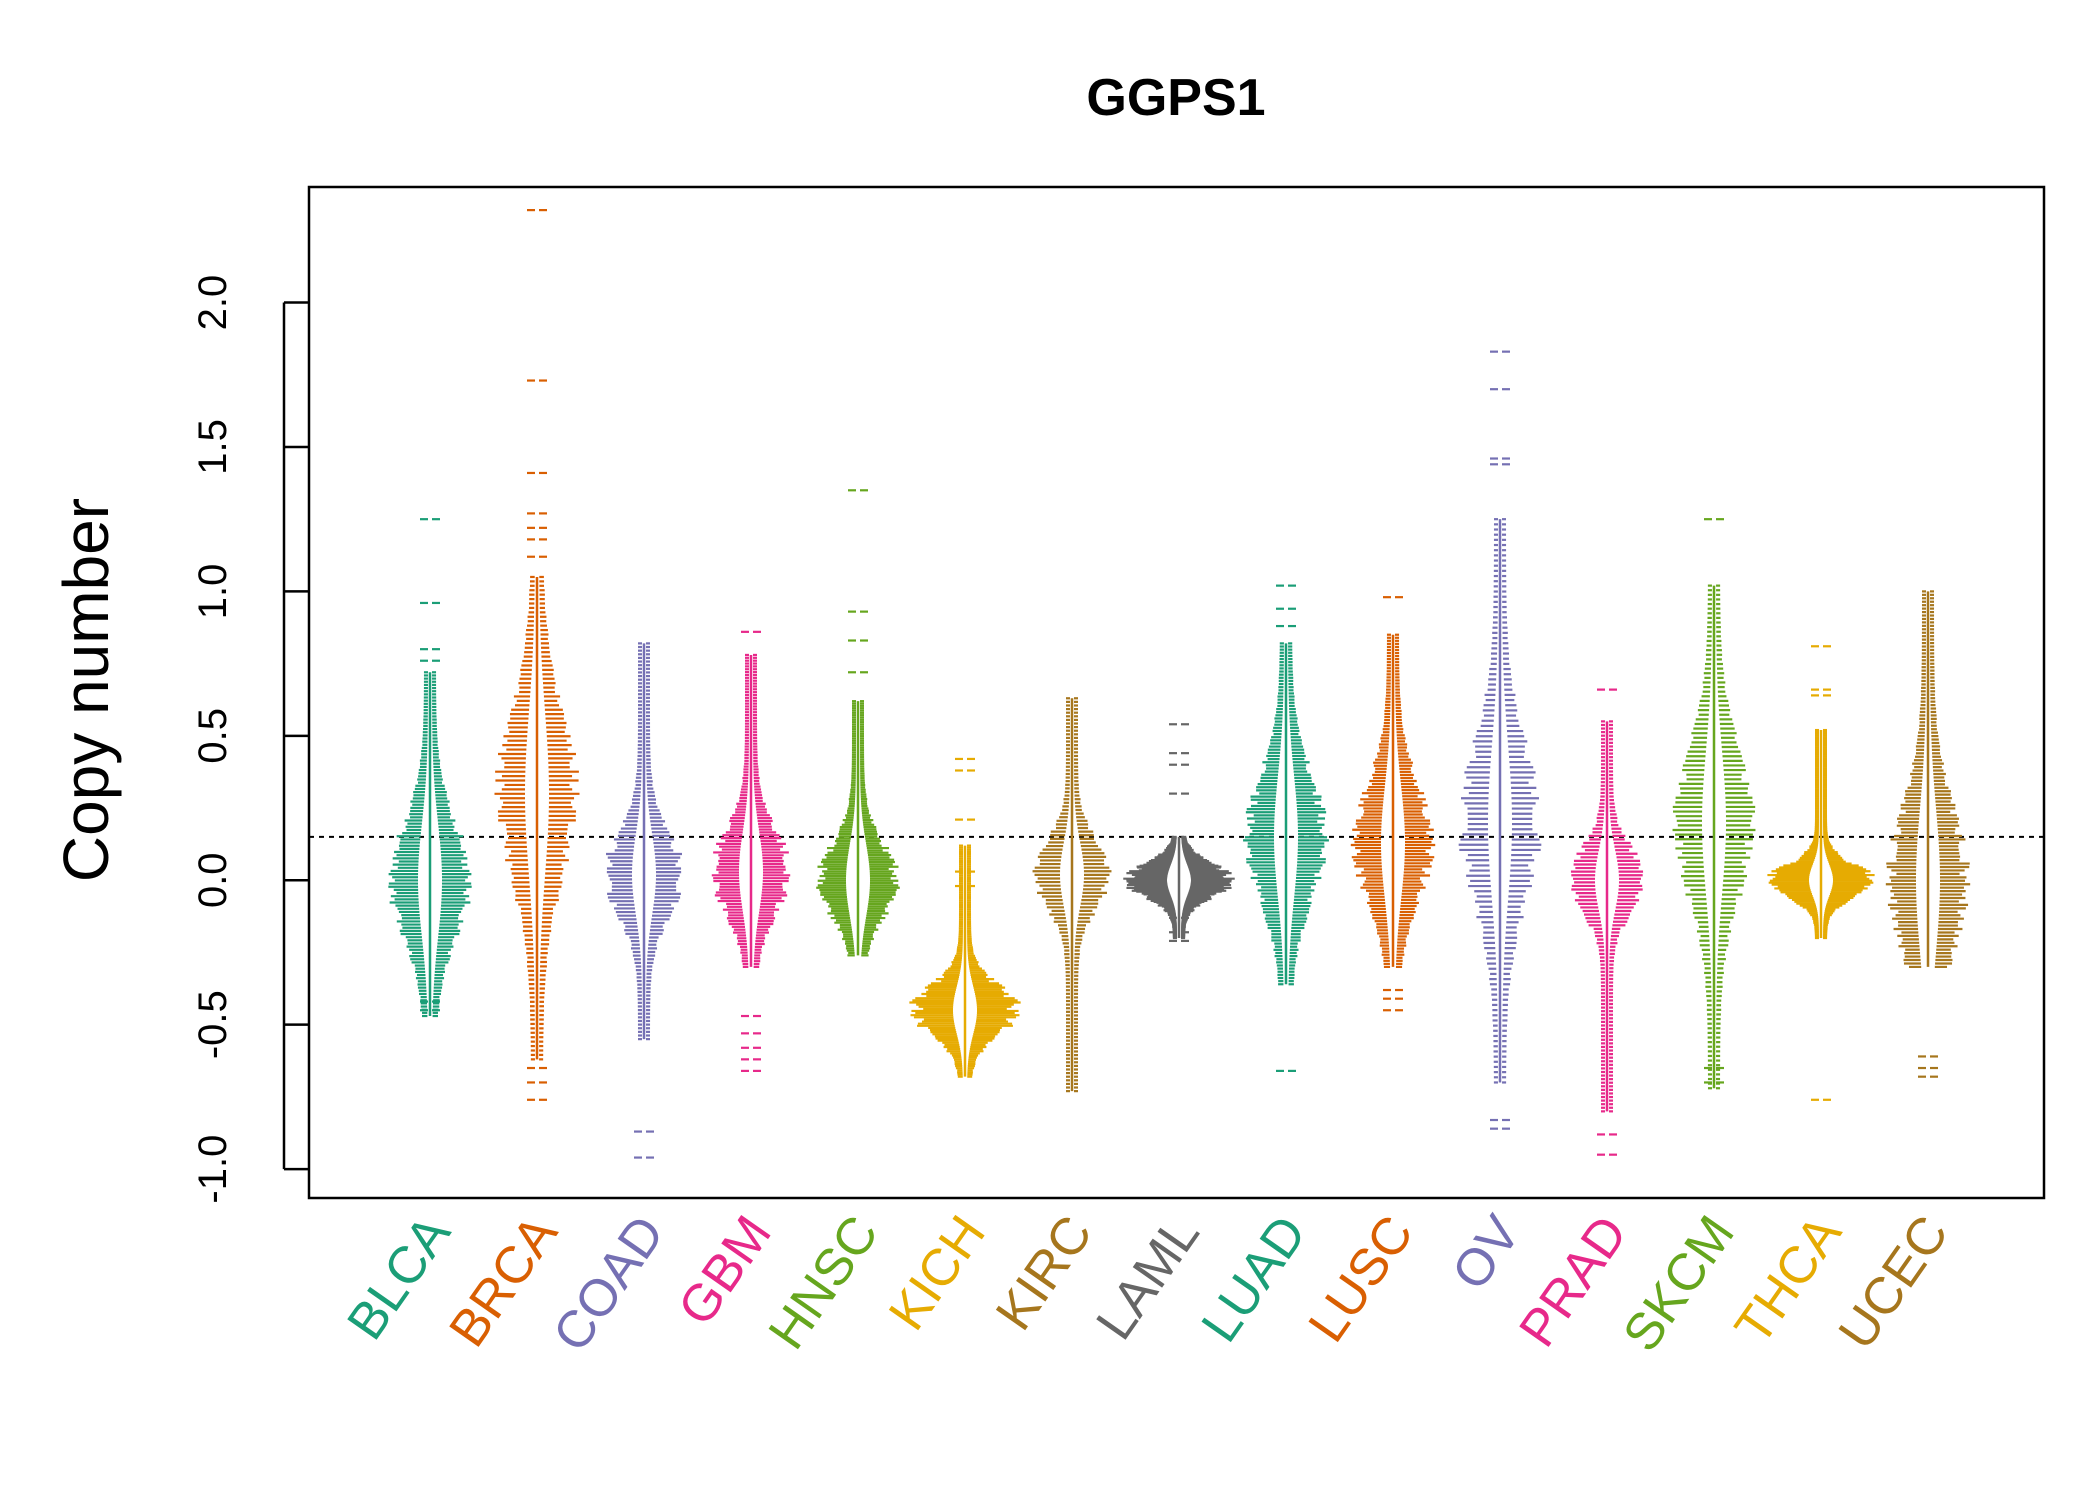  Describe the element at coordinates (537, 655) in the screenshot. I see `swarm-brca` at that location.